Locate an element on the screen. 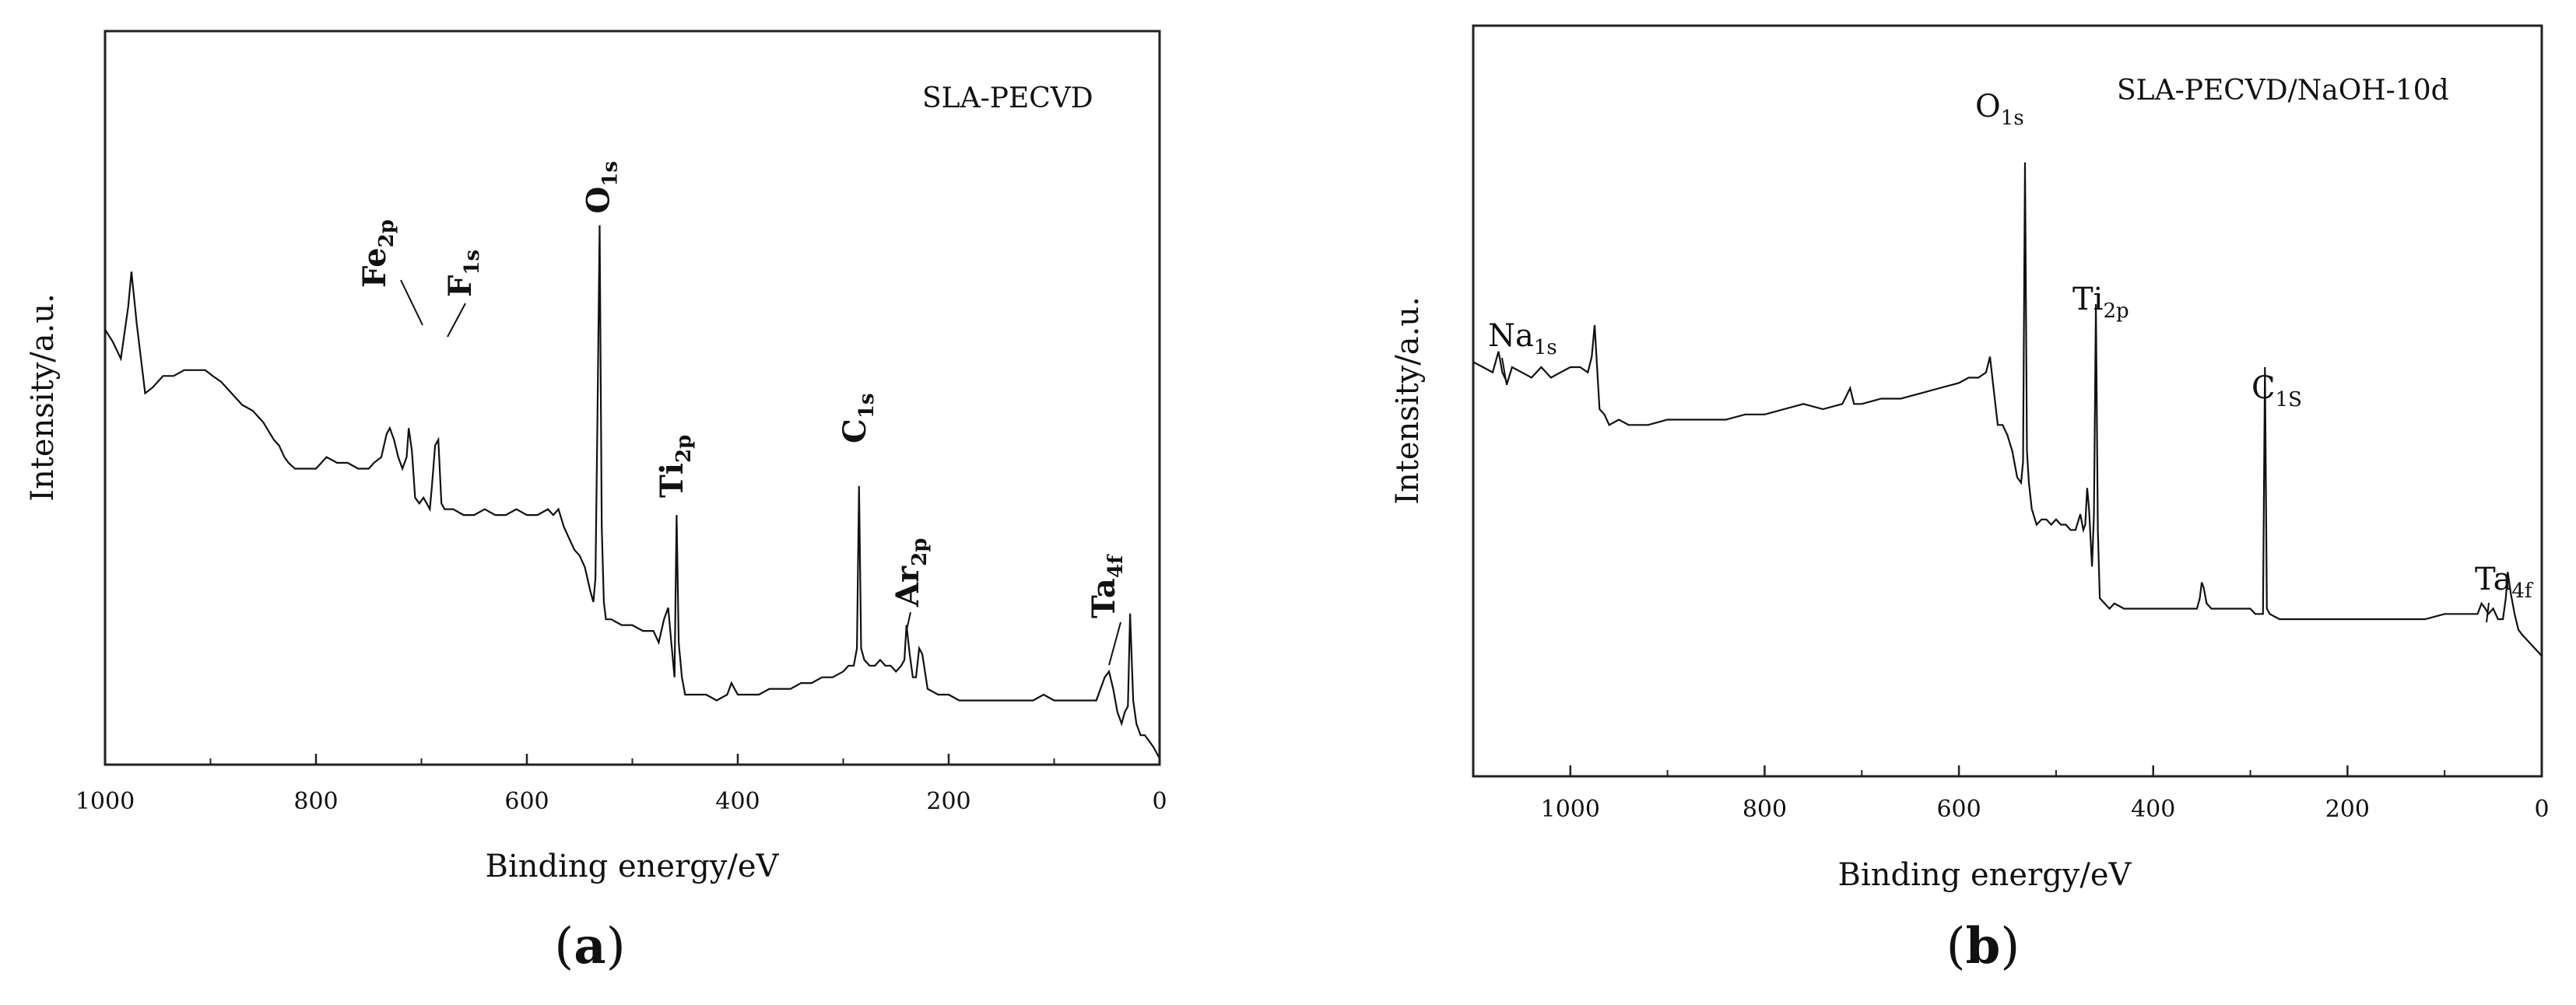 The height and width of the screenshot is (1005, 2576). panel-name-label: SLA-PECVD is located at coordinates (1008, 98).